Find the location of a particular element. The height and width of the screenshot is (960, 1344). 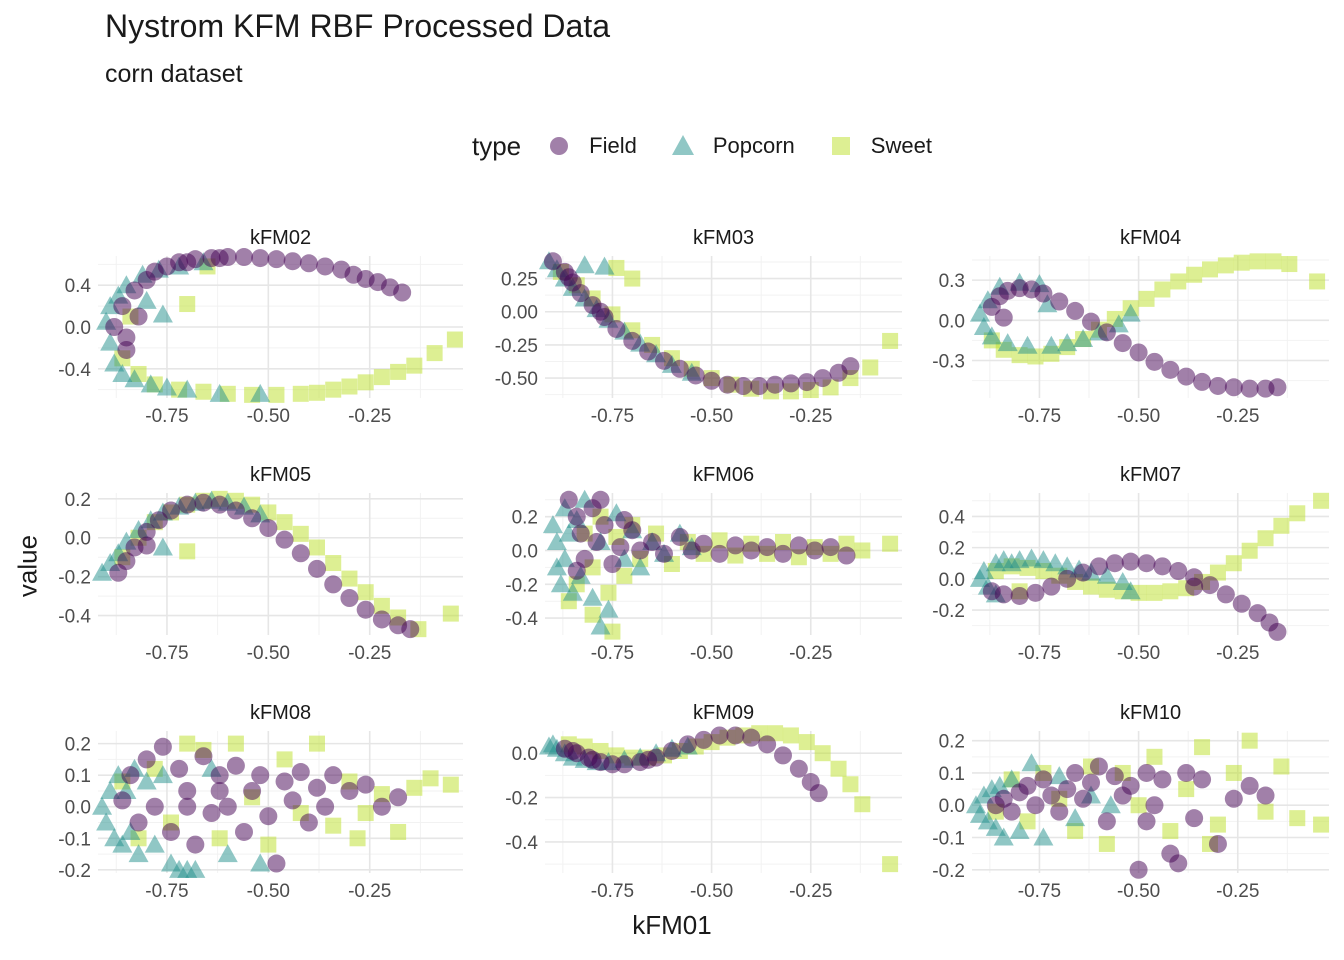

facet-panel-kfm02: kFM02 -0.75 -0.50 -0.25 0.4 0.0 -0.4 is located at coordinates (260, 327).